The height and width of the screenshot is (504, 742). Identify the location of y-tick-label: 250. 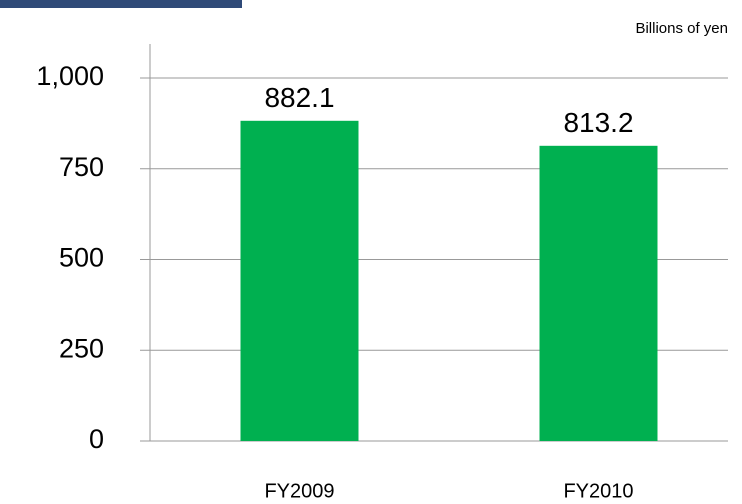
(81, 348).